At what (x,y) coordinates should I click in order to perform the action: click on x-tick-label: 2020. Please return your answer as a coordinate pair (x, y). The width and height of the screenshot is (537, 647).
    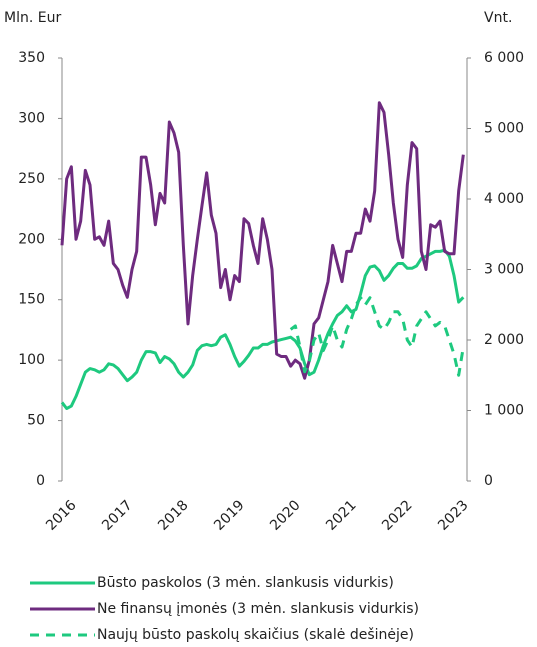
    Looking at the image, I should click on (285, 515).